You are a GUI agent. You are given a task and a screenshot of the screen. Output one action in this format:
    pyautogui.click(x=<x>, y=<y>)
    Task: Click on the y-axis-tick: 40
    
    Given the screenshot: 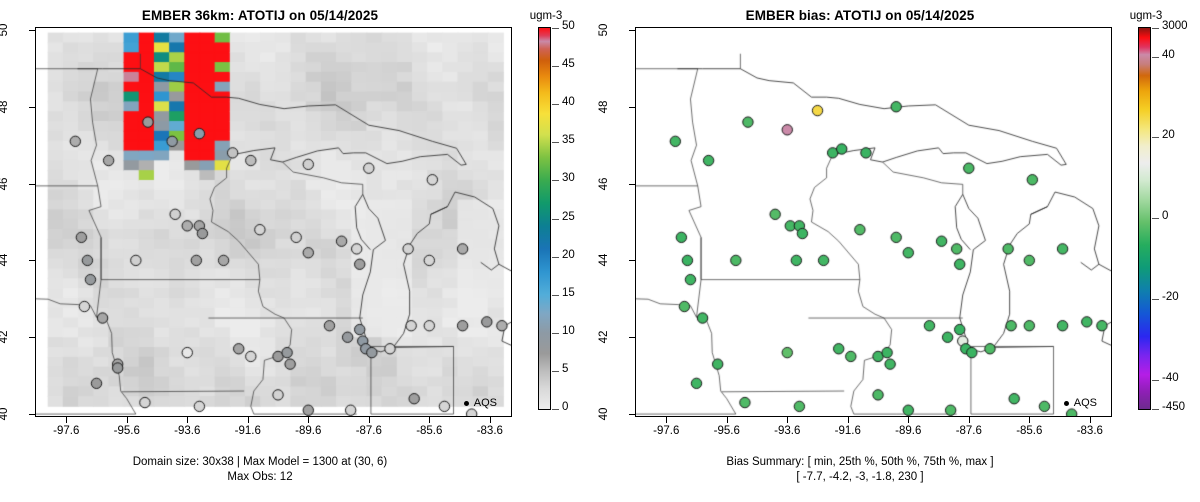 What is the action you would take?
    pyautogui.click(x=17, y=414)
    